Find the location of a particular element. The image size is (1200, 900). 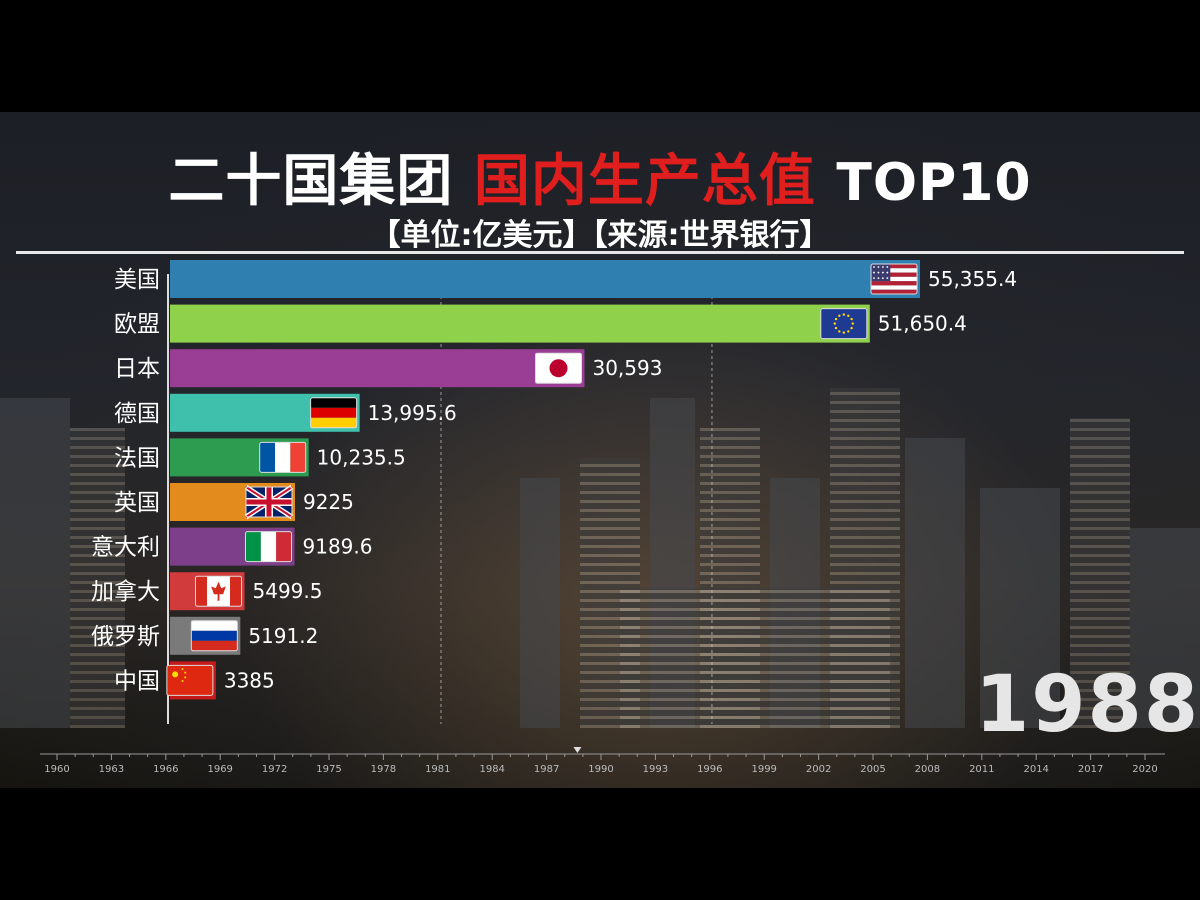

uk-flag is located at coordinates (269, 502).